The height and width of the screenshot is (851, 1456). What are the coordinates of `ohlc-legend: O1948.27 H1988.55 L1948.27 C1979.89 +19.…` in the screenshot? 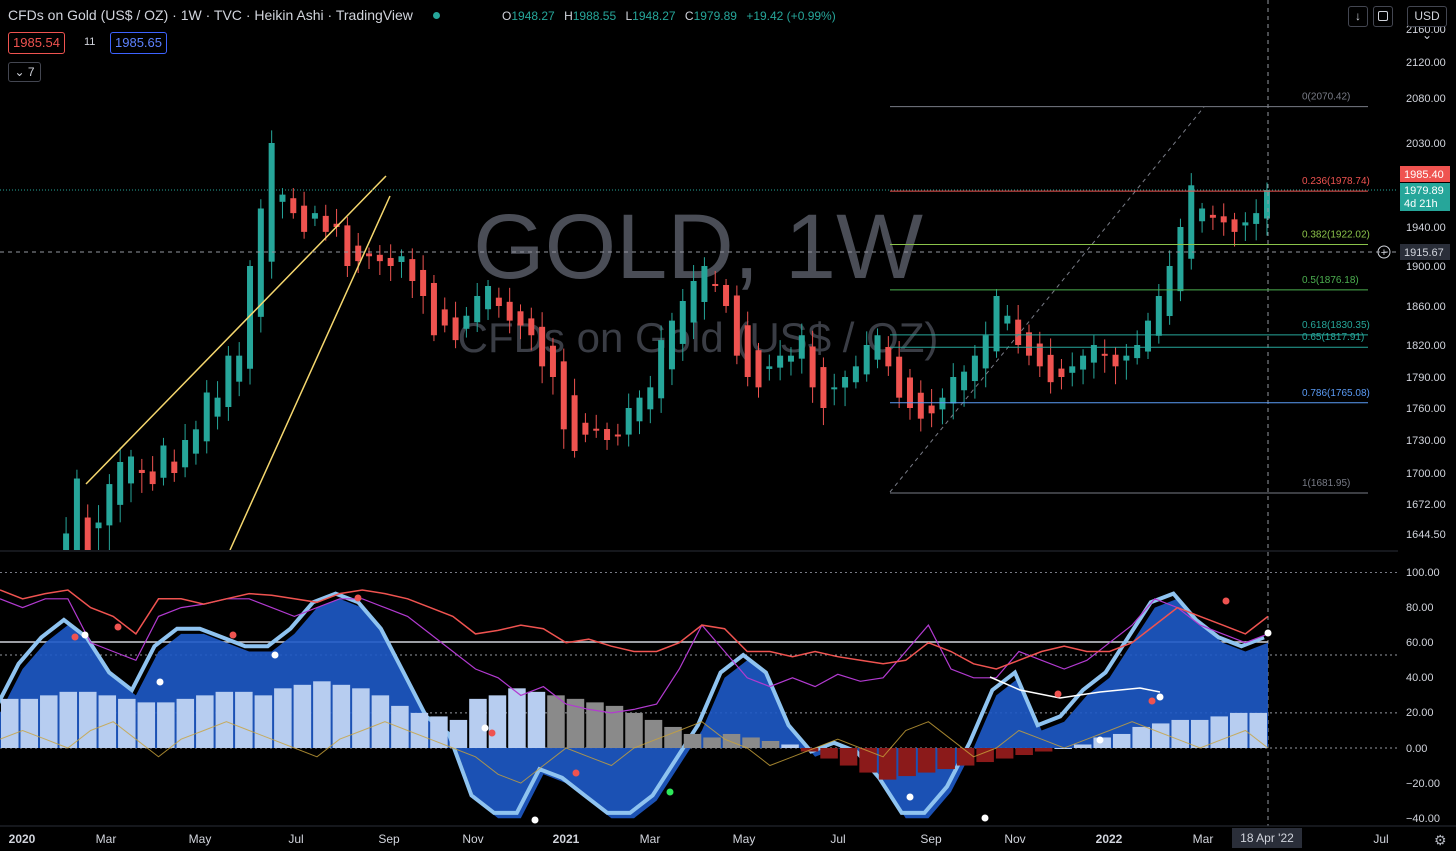 It's located at (669, 16).